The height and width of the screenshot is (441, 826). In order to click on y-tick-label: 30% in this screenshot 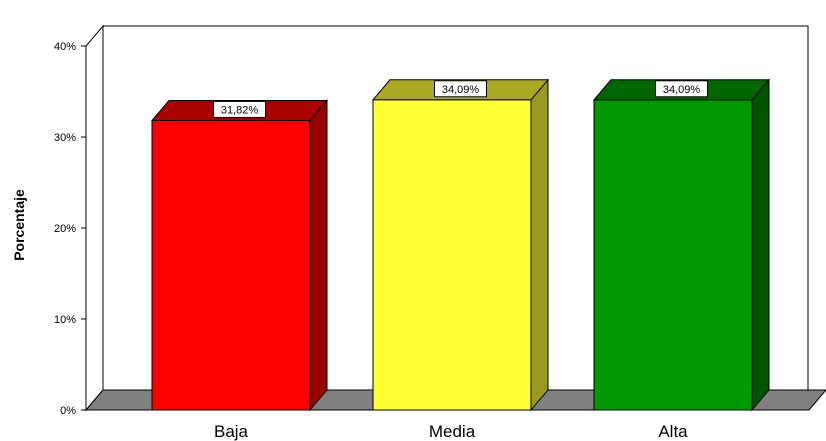, I will do `click(65, 138)`.